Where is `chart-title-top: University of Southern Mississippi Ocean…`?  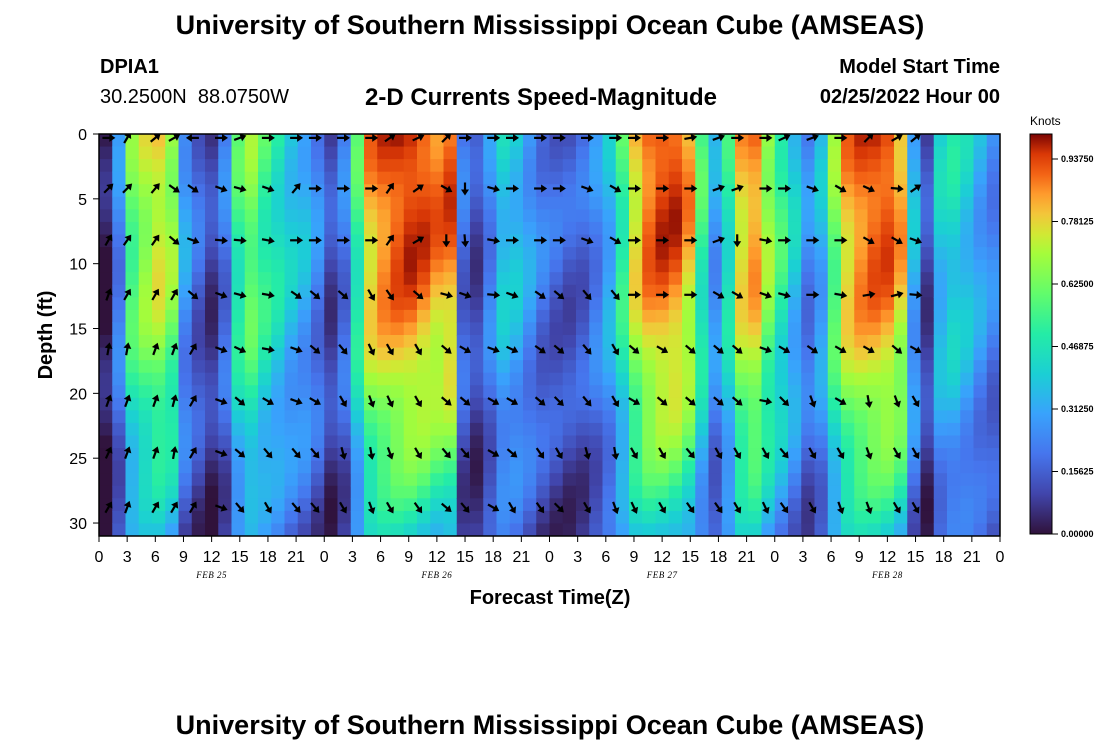
chart-title-top: University of Southern Mississippi Ocean… is located at coordinates (550, 25).